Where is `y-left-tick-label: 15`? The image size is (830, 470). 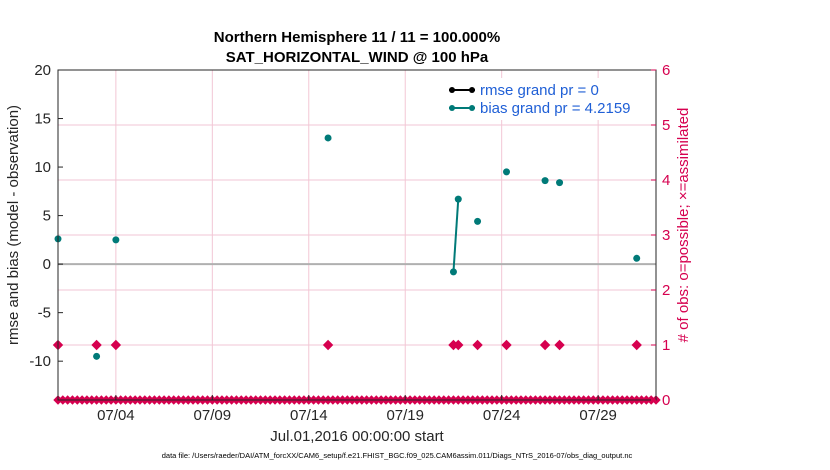
y-left-tick-label: 15 is located at coordinates (42, 119).